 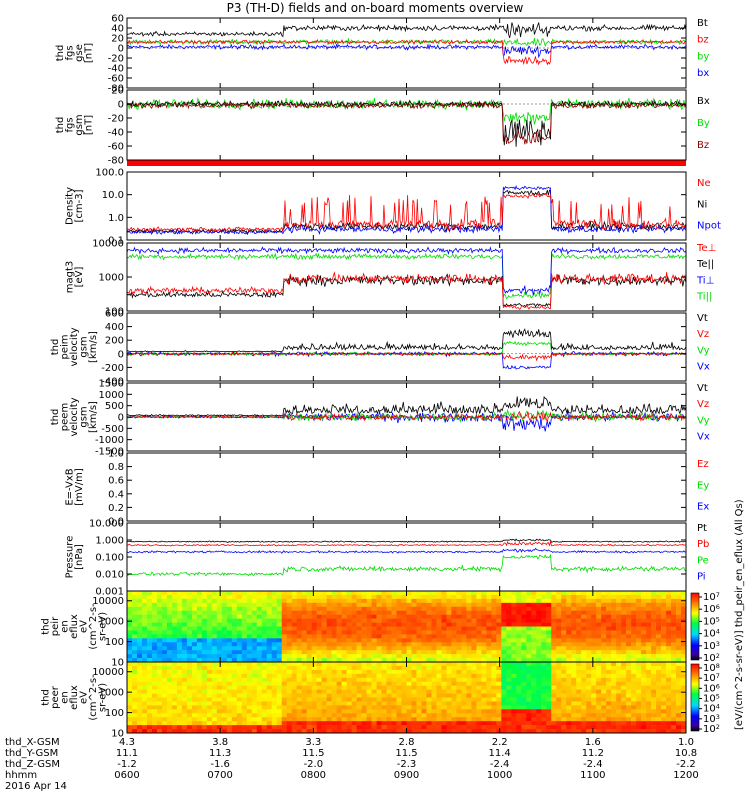 What do you see at coordinates (111, 622) in the screenshot?
I see `y-tick-label: 1000` at bounding box center [111, 622].